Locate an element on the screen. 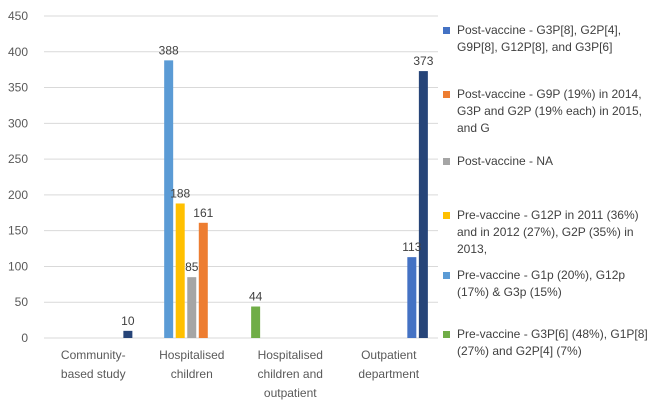 Image resolution: width=669 pixels, height=402 pixels. data-label: 10 is located at coordinates (128, 321).